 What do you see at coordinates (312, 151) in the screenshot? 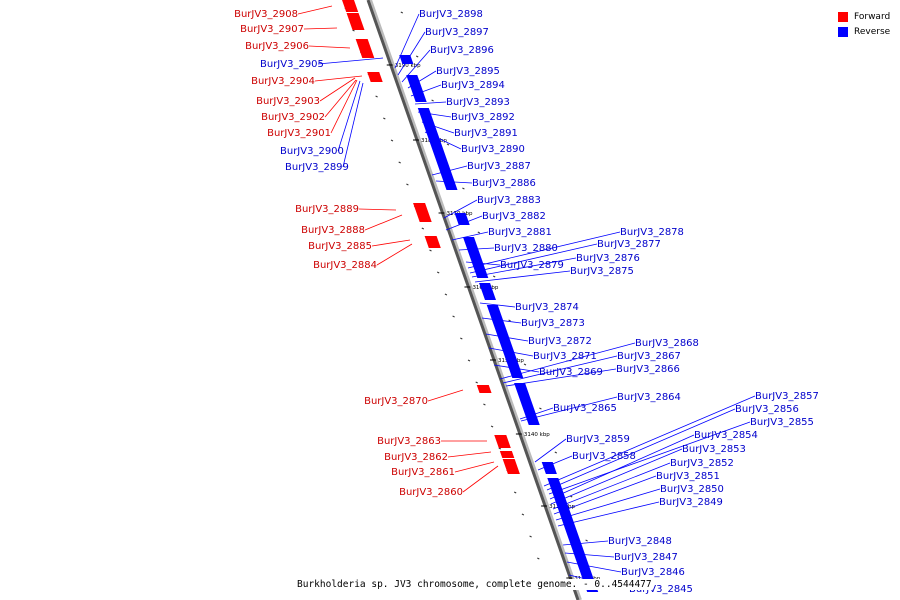
I see `reverse-gene-label: BurJV3_2900` at bounding box center [312, 151].